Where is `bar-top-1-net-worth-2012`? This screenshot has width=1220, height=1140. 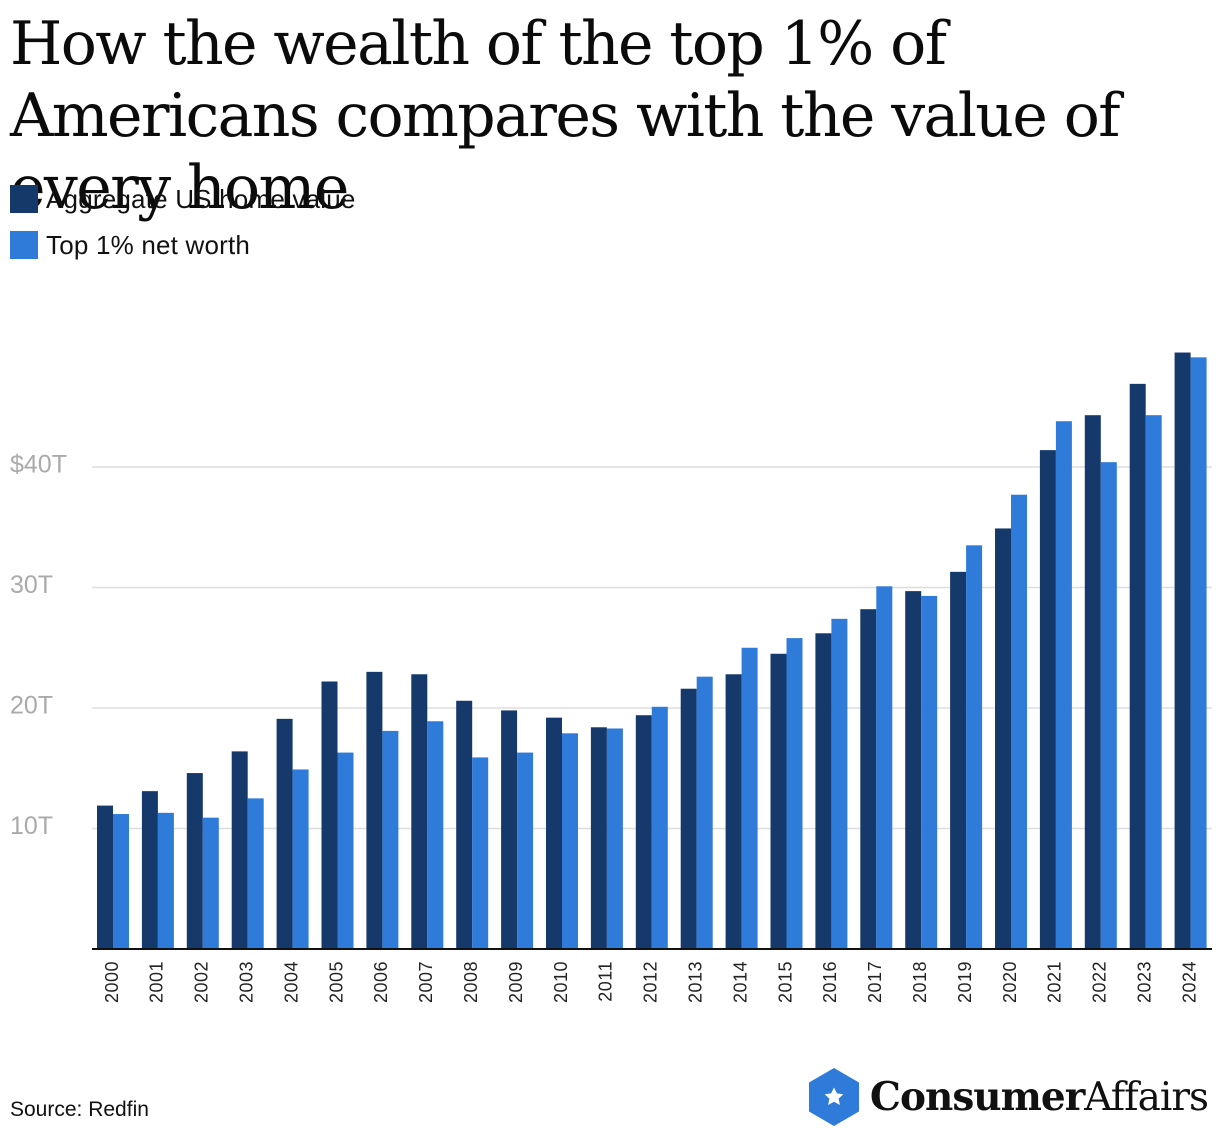 bar-top-1-net-worth-2012 is located at coordinates (659, 827).